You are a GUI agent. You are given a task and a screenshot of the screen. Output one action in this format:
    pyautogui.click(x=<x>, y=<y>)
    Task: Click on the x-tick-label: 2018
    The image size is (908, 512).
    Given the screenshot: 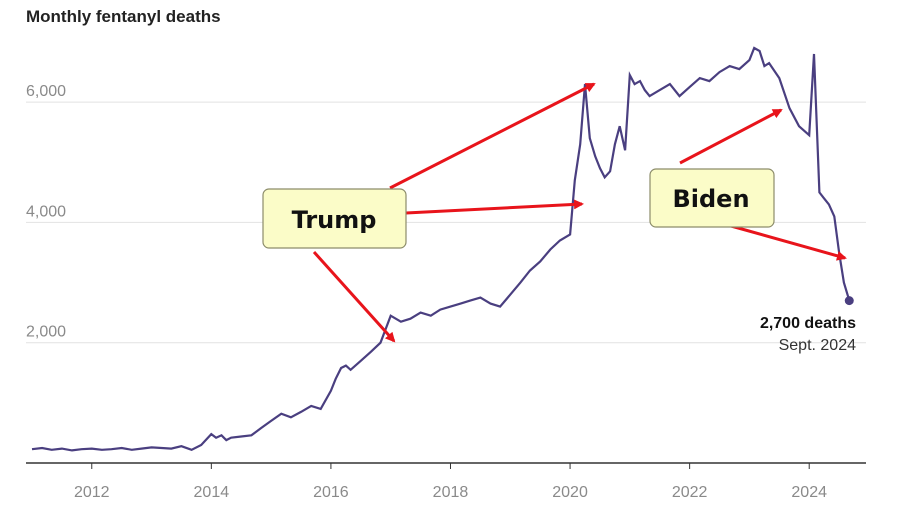 What is the action you would take?
    pyautogui.click(x=451, y=492)
    